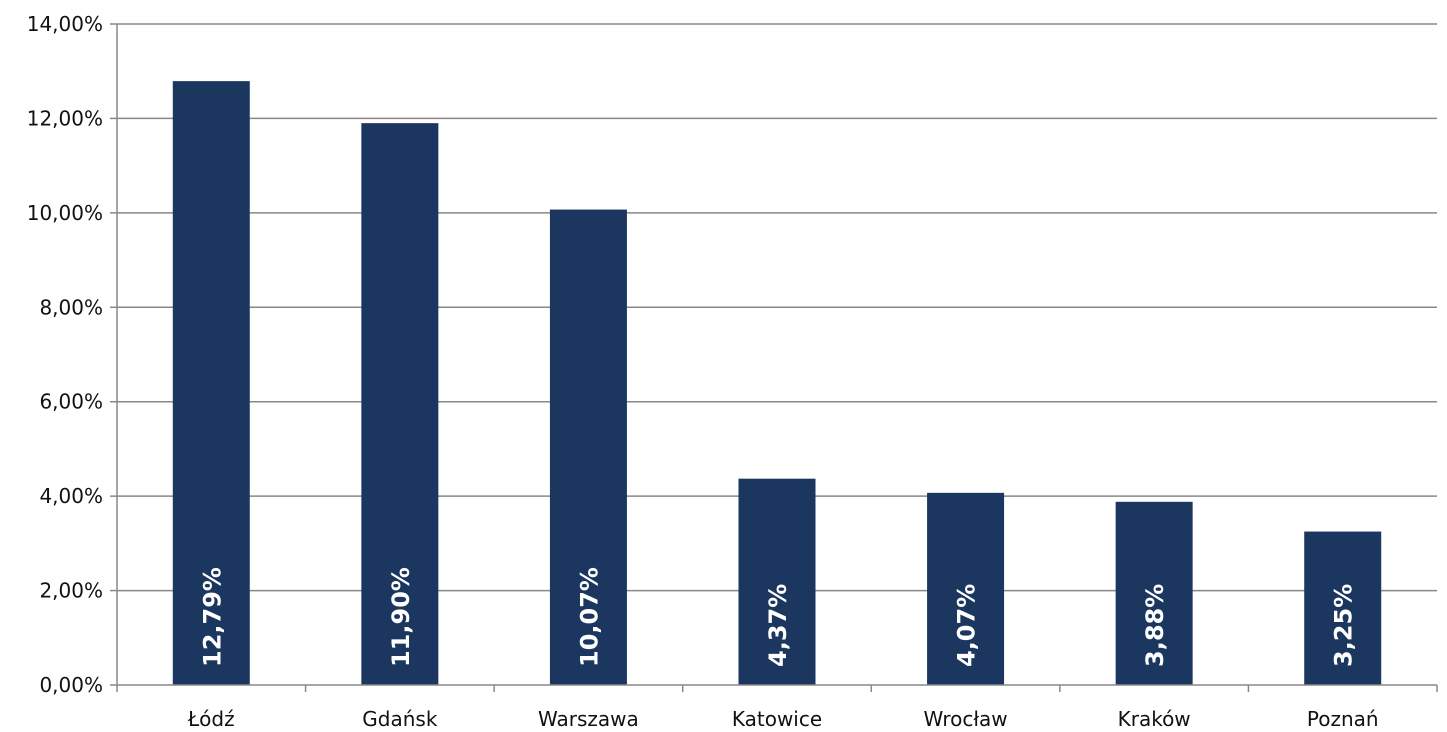 This screenshot has height=732, width=1447. Describe the element at coordinates (967, 625) in the screenshot. I see `data-label: 4,07%` at that location.